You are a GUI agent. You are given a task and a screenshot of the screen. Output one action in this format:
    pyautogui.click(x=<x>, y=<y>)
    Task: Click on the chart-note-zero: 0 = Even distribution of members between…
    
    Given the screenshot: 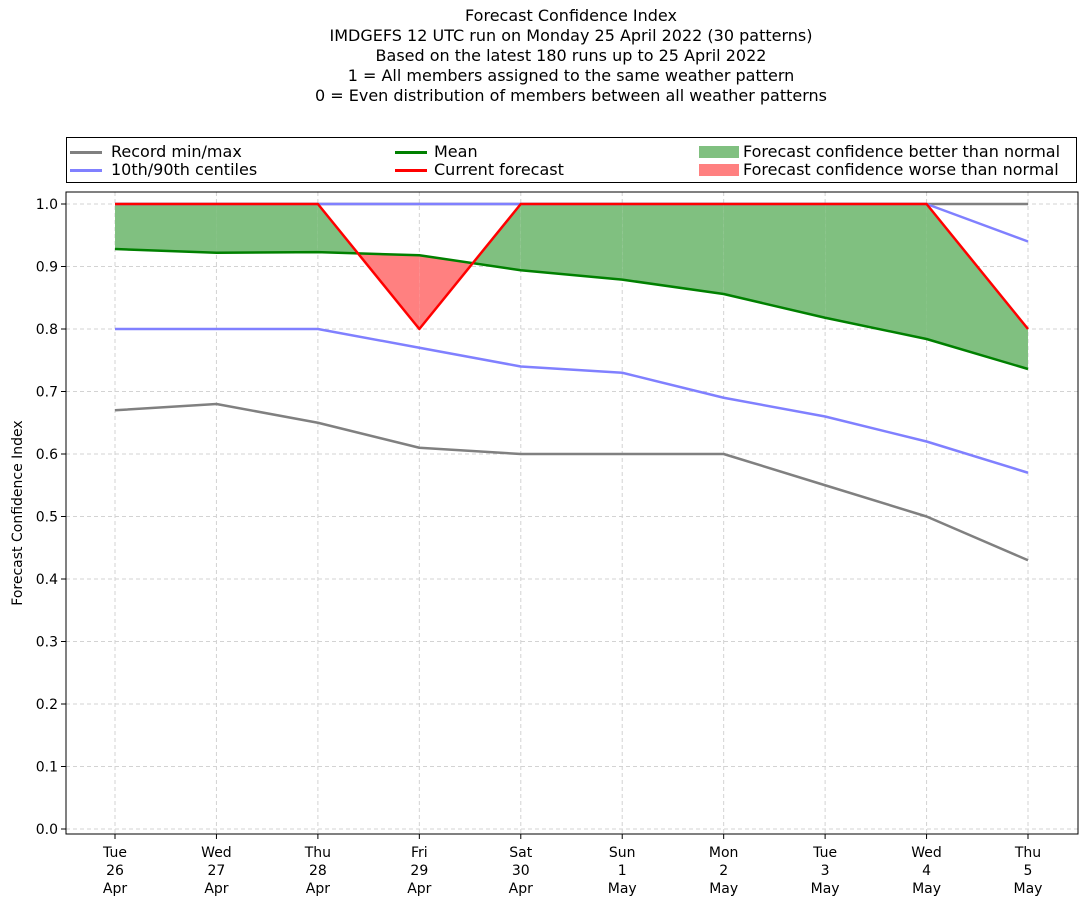 What is the action you would take?
    pyautogui.click(x=571, y=95)
    